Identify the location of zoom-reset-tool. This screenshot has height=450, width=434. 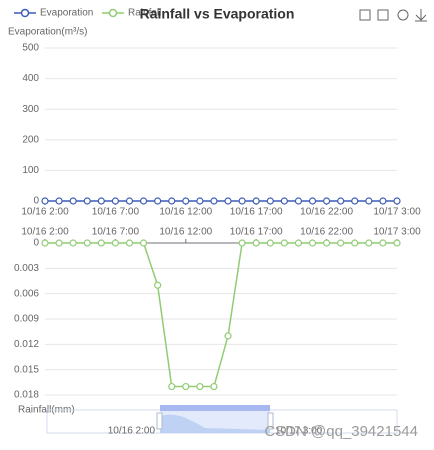
(383, 15).